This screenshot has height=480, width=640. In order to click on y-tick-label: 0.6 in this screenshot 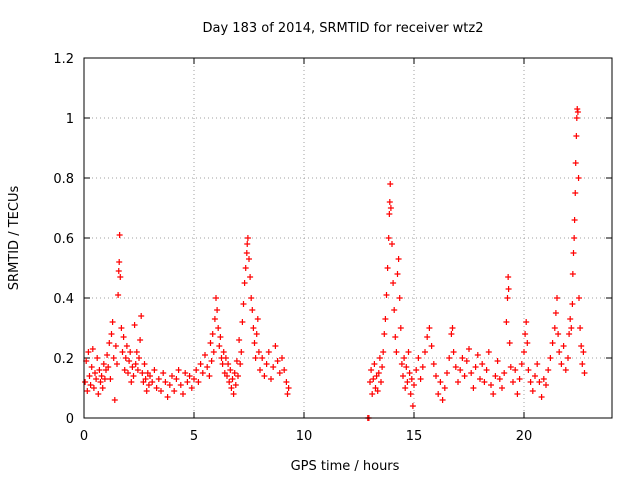, I will do `click(63, 239)`.